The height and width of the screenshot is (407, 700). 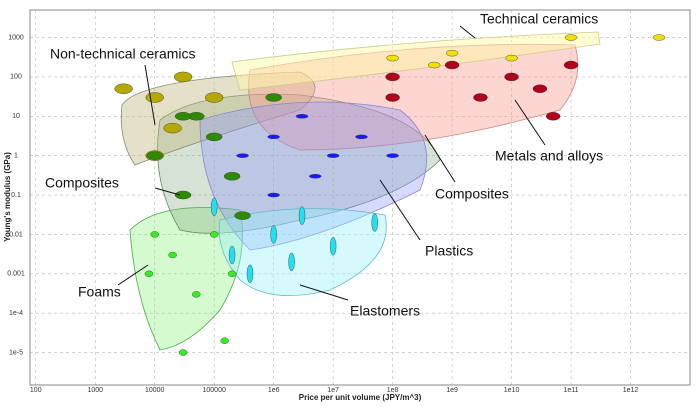 What do you see at coordinates (631, 390) in the screenshot?
I see `x-tick-label: 1e12` at bounding box center [631, 390].